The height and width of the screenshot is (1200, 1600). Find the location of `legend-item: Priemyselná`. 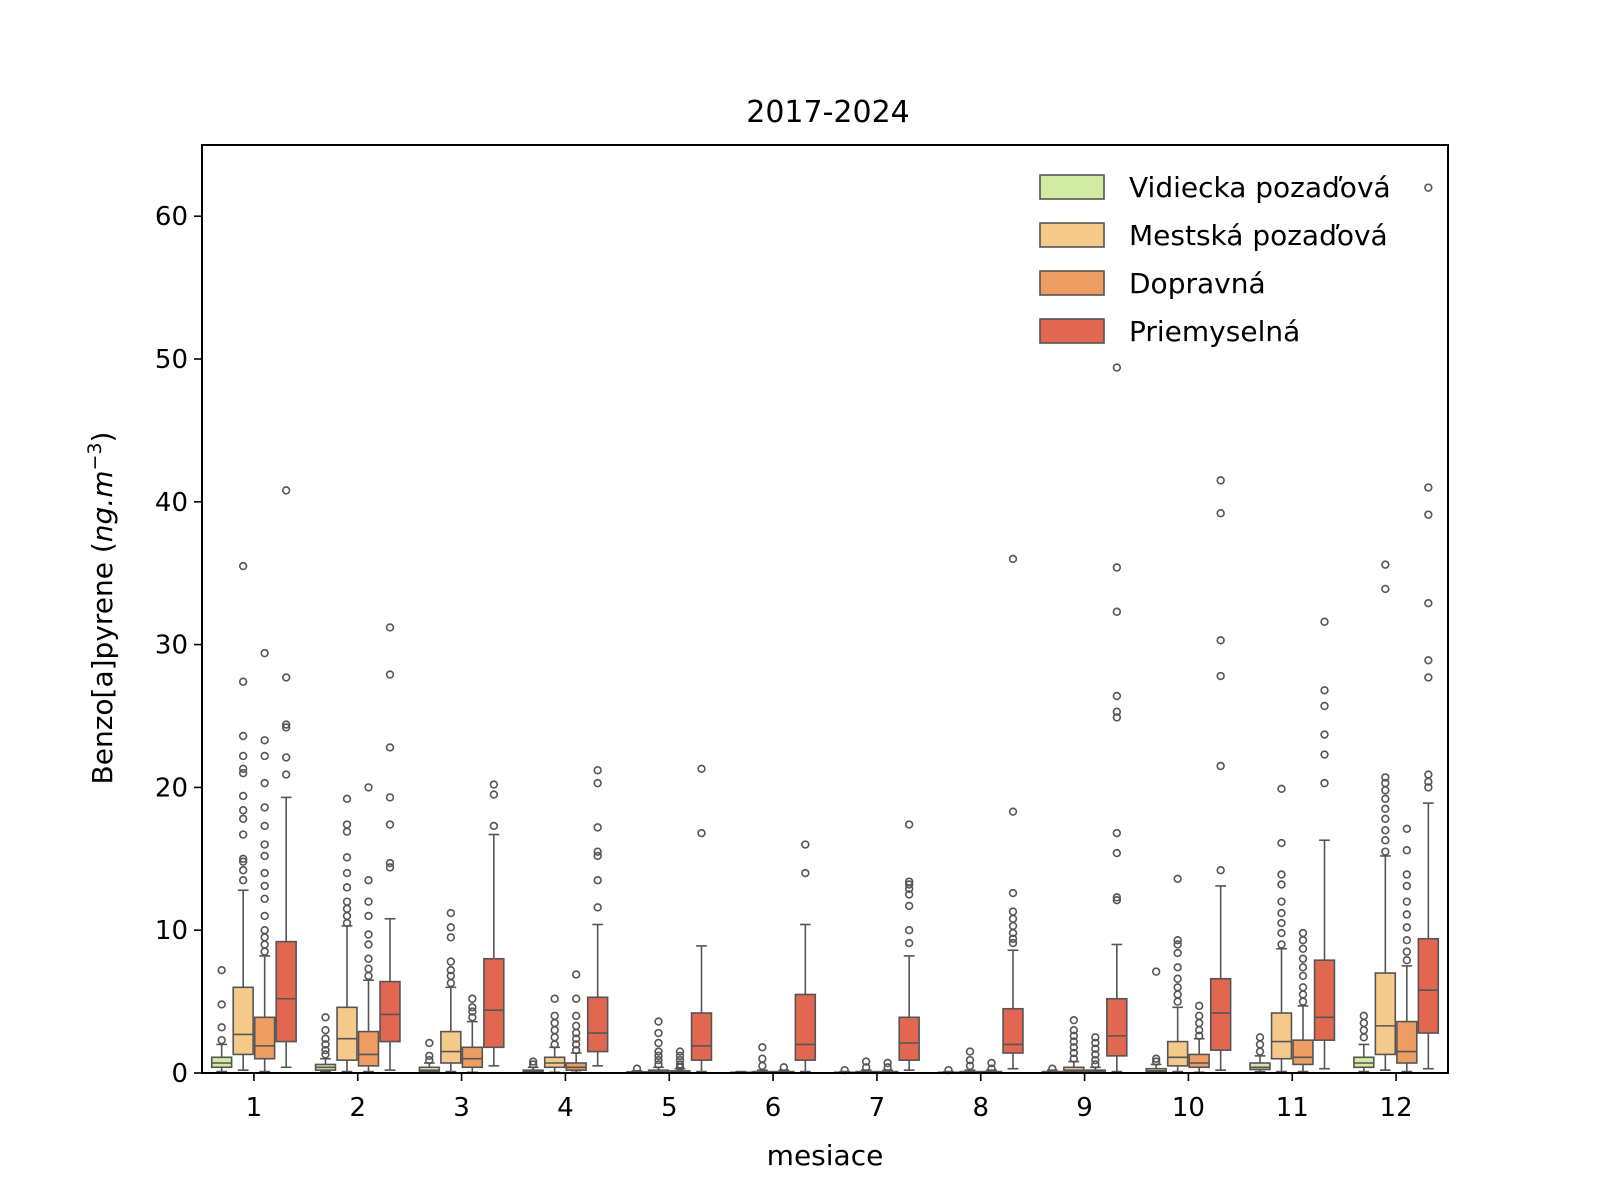

legend-item: Priemyselná is located at coordinates (1169, 331).